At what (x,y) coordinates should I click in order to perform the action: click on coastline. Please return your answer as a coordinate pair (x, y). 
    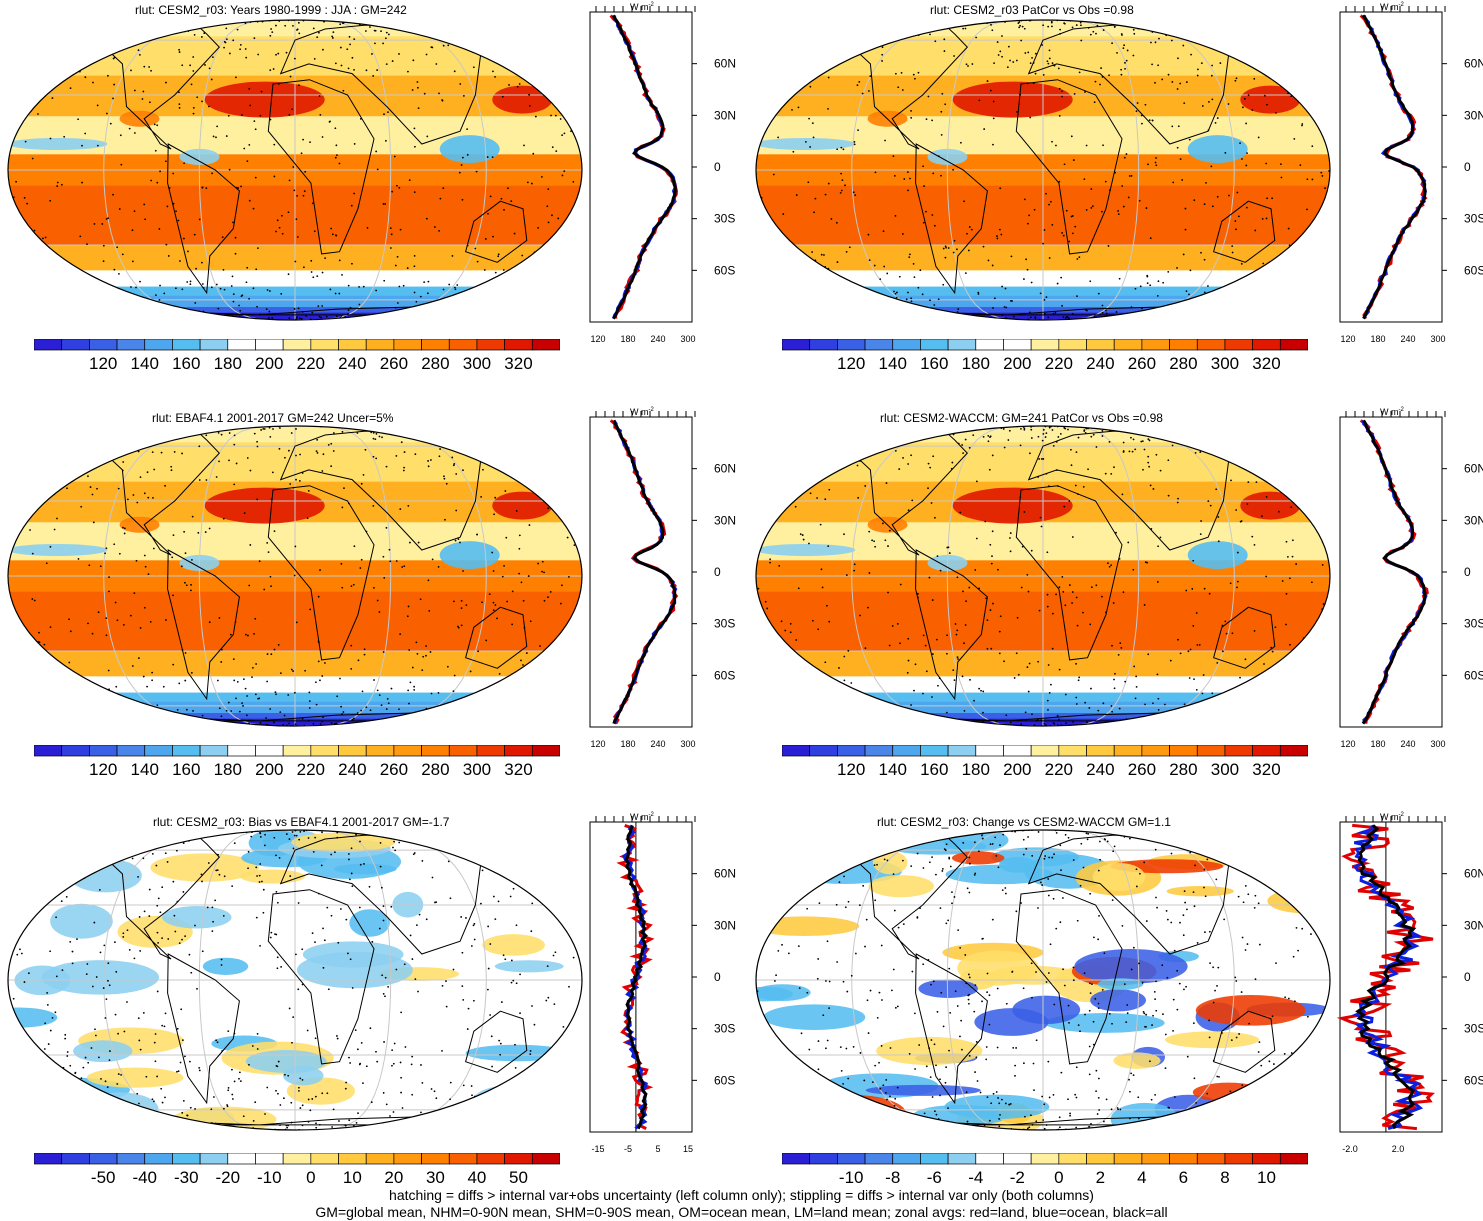
    Looking at the image, I should click on (951, 625).